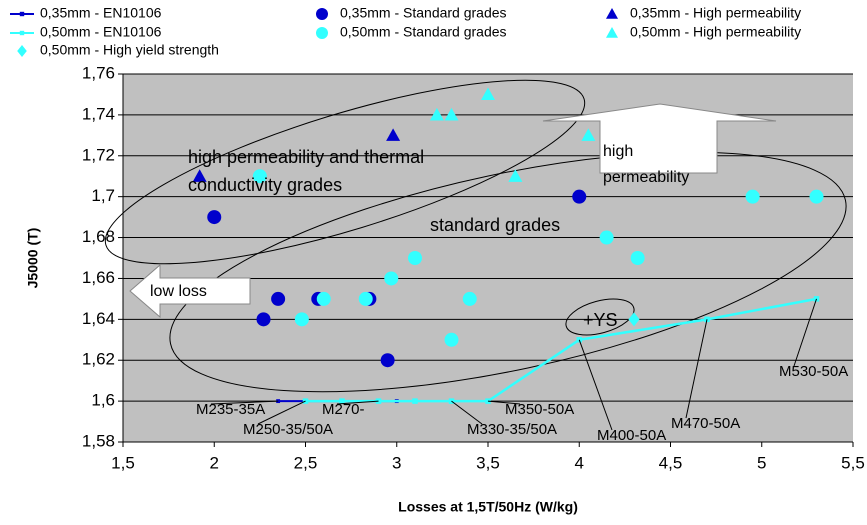  Describe the element at coordinates (343, 409) in the screenshot. I see `grade-label: M270-` at that location.